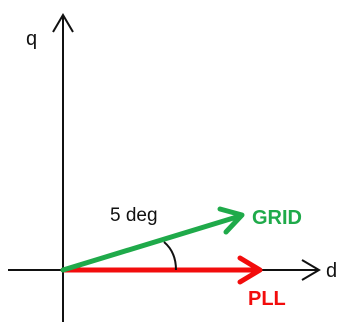 The height and width of the screenshot is (326, 350). Describe the element at coordinates (267, 299) in the screenshot. I see `pll-vector-label: PLL` at that location.